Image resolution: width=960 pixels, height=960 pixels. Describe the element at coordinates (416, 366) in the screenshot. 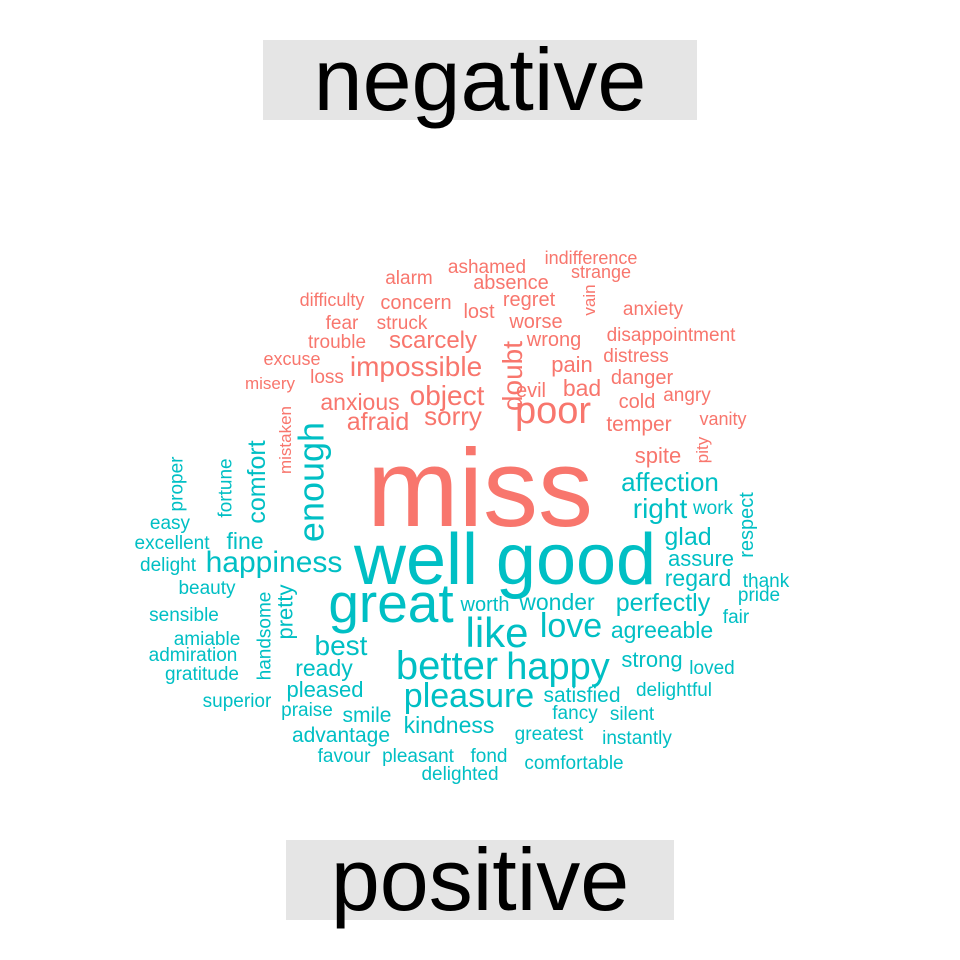

I see `word-negative-2: impossible` at that location.